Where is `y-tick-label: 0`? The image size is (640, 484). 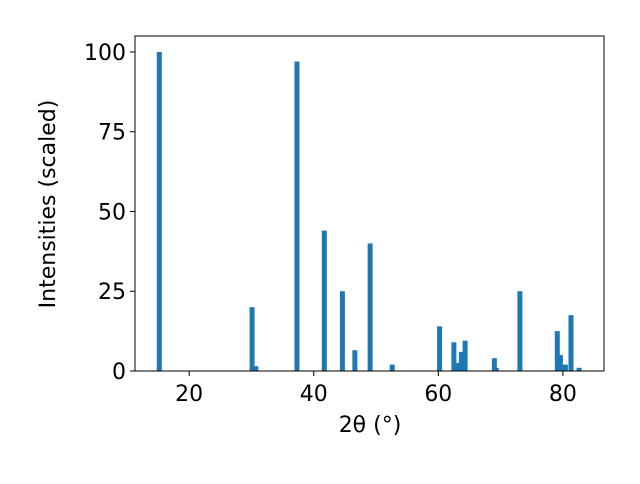 y-tick-label: 0 is located at coordinates (119, 372).